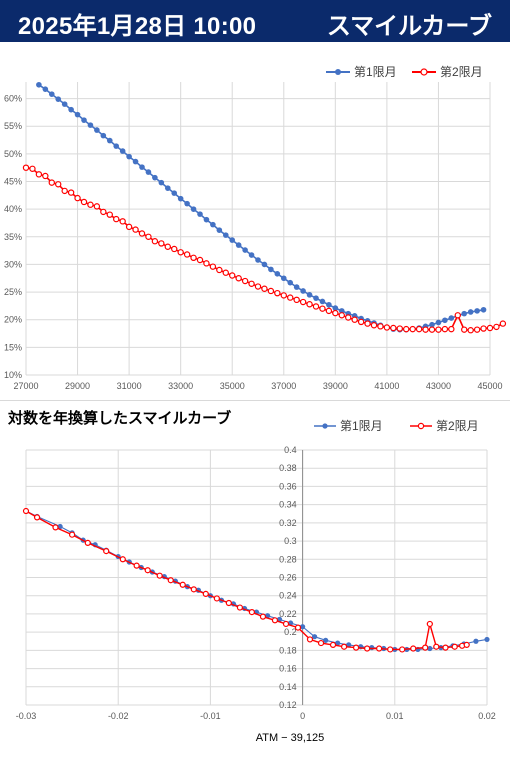 This screenshot has height=765, width=510. I want to click on chart1-y-tick-label: 20%, so click(13, 320).